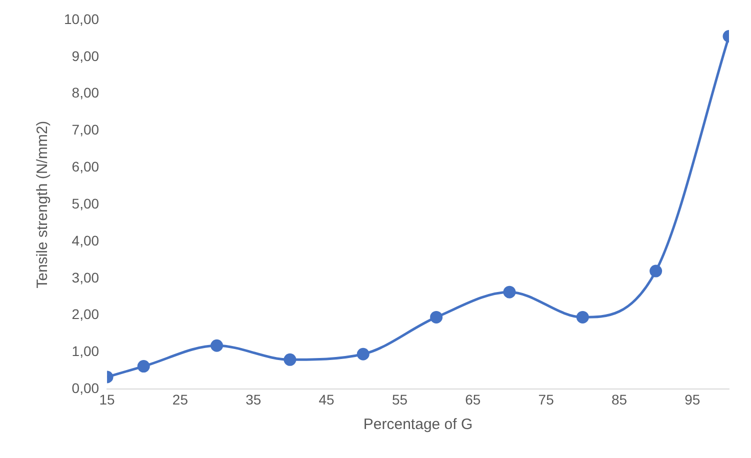 The width and height of the screenshot is (751, 458). I want to click on y-tick-label: 7,00, so click(86, 130).